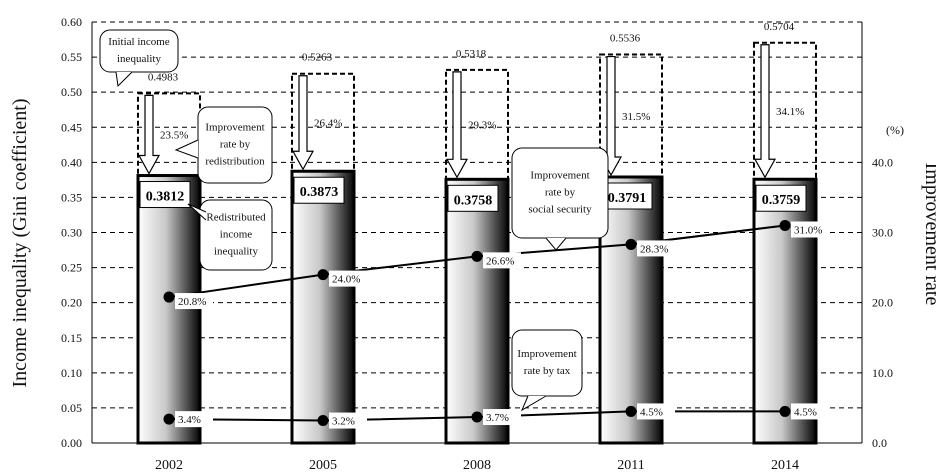 The width and height of the screenshot is (936, 473). What do you see at coordinates (560, 210) in the screenshot?
I see `social-security-callout-text: social security` at bounding box center [560, 210].